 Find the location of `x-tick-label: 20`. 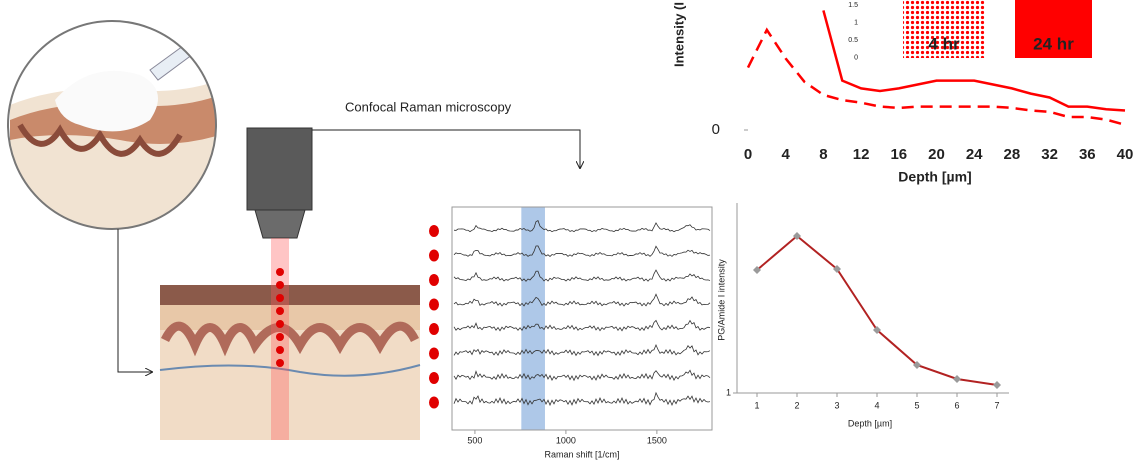

x-tick-label: 20 is located at coordinates (936, 154).